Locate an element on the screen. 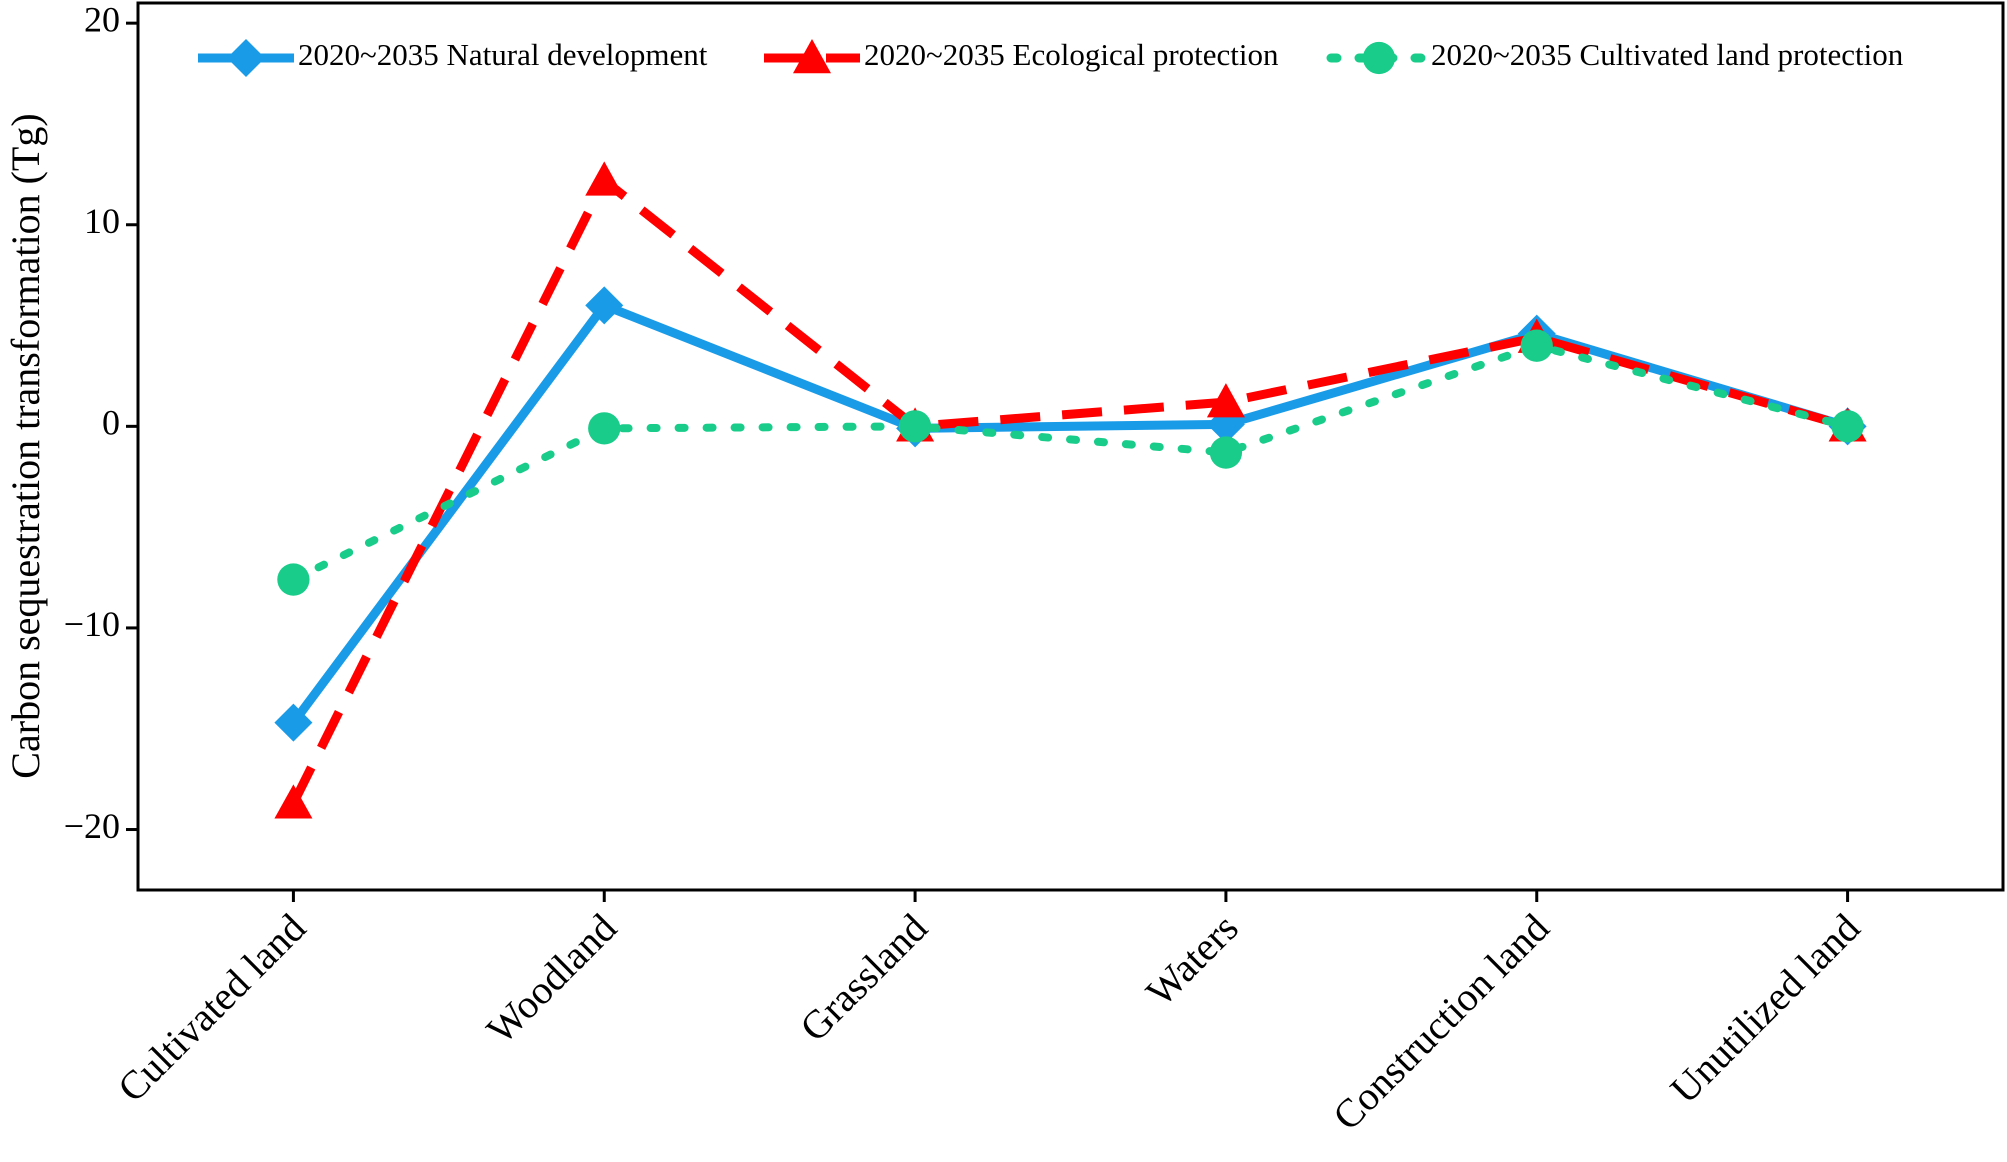  y-tick-label: −10 is located at coordinates (92, 624).